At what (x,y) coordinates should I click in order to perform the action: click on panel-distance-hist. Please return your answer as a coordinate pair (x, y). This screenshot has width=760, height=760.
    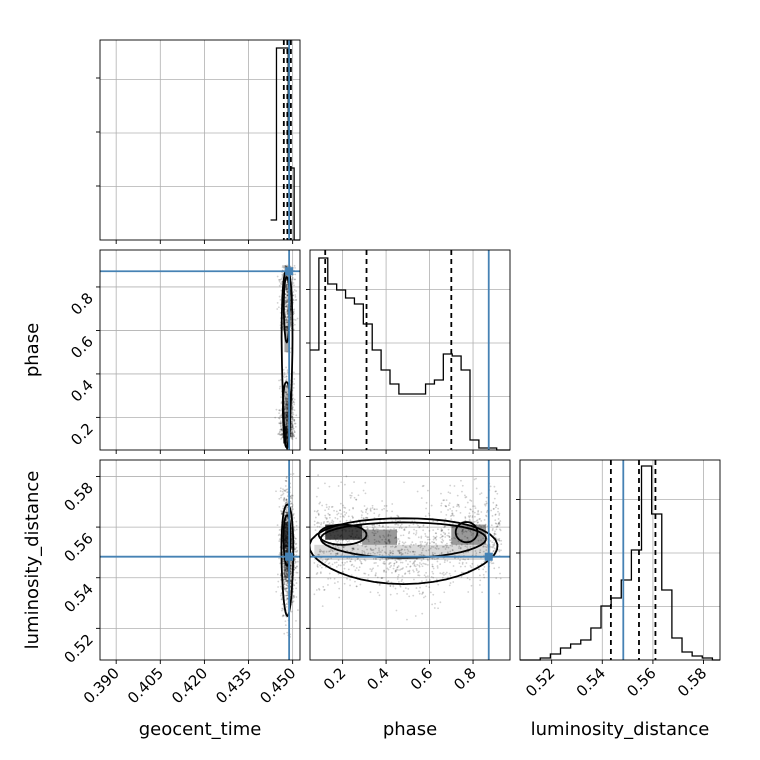
    Looking at the image, I should click on (620, 560).